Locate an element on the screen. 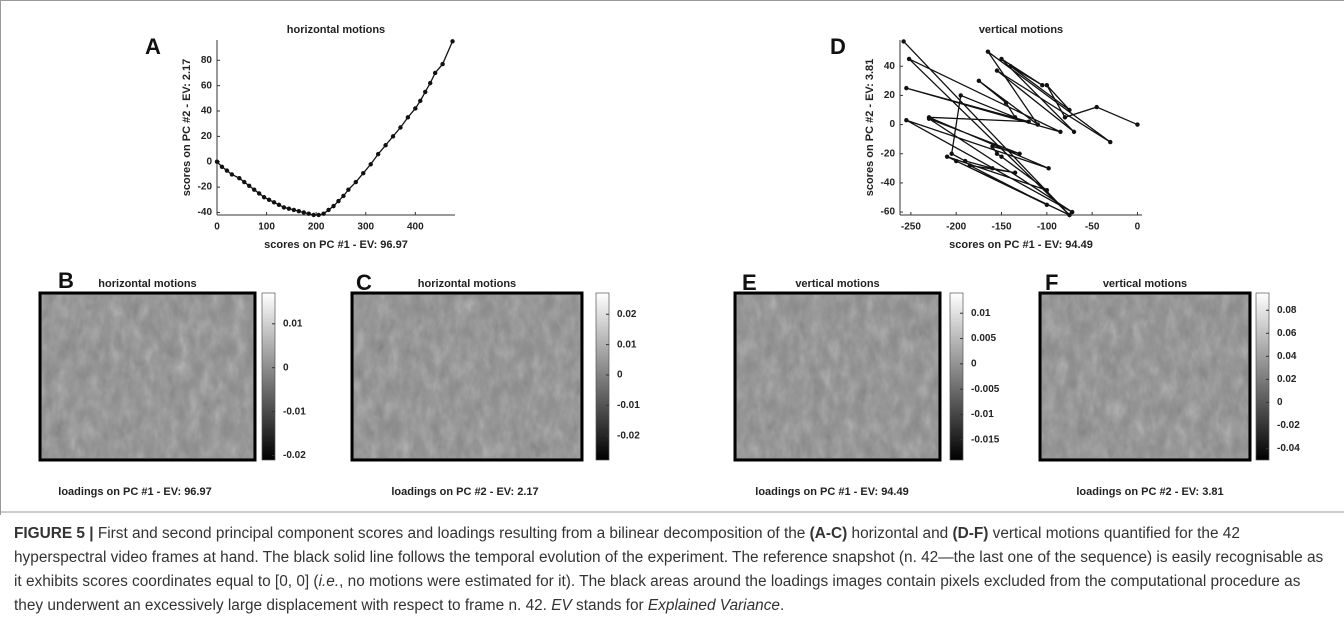 This screenshot has width=1344, height=633. panel-label: C is located at coordinates (364, 282).